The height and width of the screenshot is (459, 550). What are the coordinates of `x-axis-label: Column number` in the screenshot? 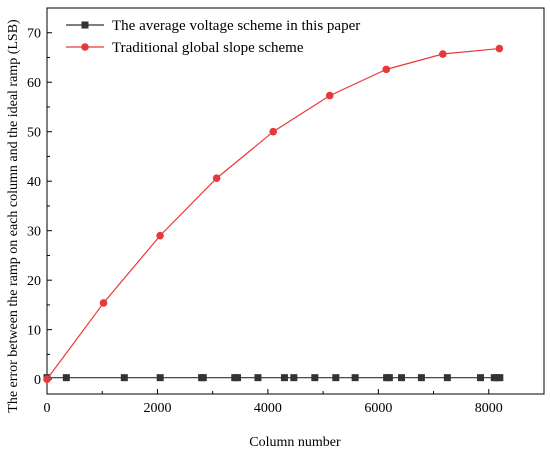 It's located at (295, 442).